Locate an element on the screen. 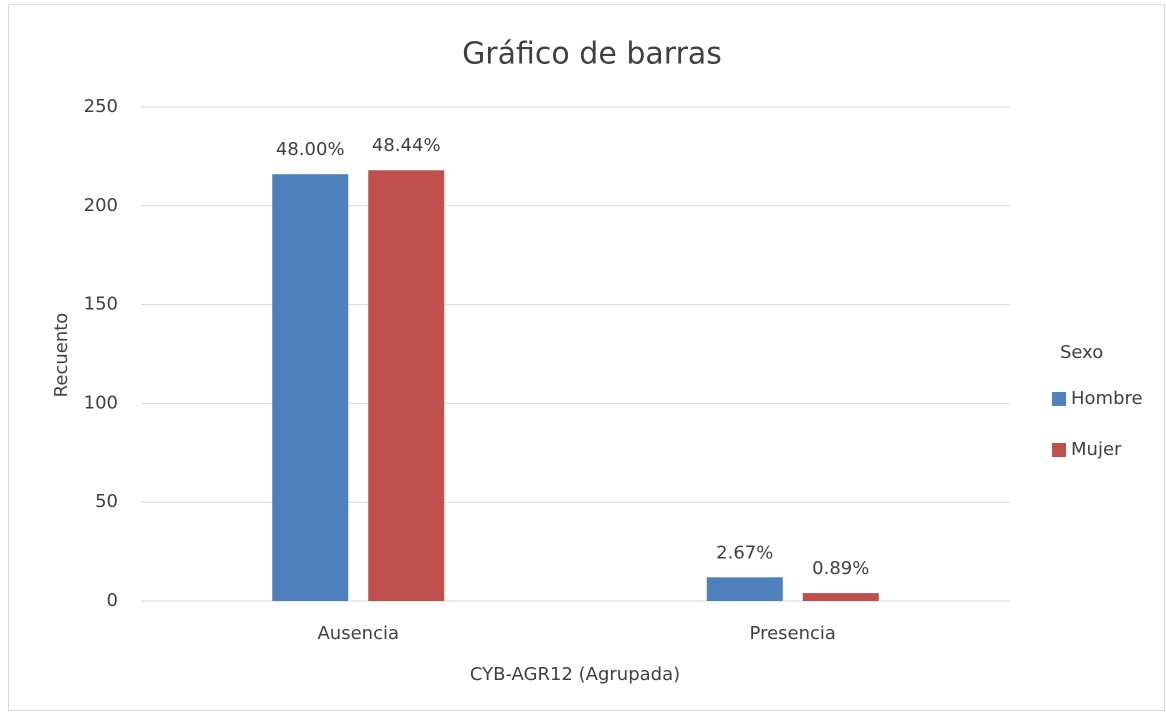  y-axis-label: Recuento is located at coordinates (61, 355).